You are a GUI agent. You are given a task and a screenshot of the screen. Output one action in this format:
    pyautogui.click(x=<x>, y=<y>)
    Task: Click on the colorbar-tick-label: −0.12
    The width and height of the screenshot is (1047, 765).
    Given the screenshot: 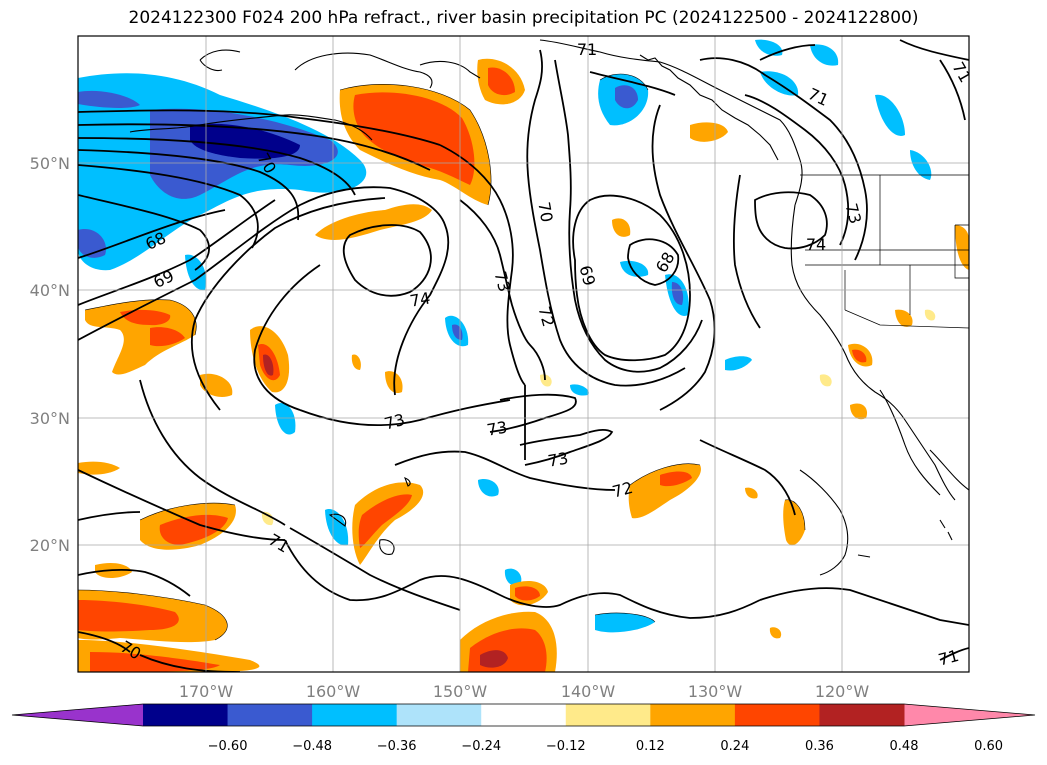 What is the action you would take?
    pyautogui.click(x=566, y=746)
    